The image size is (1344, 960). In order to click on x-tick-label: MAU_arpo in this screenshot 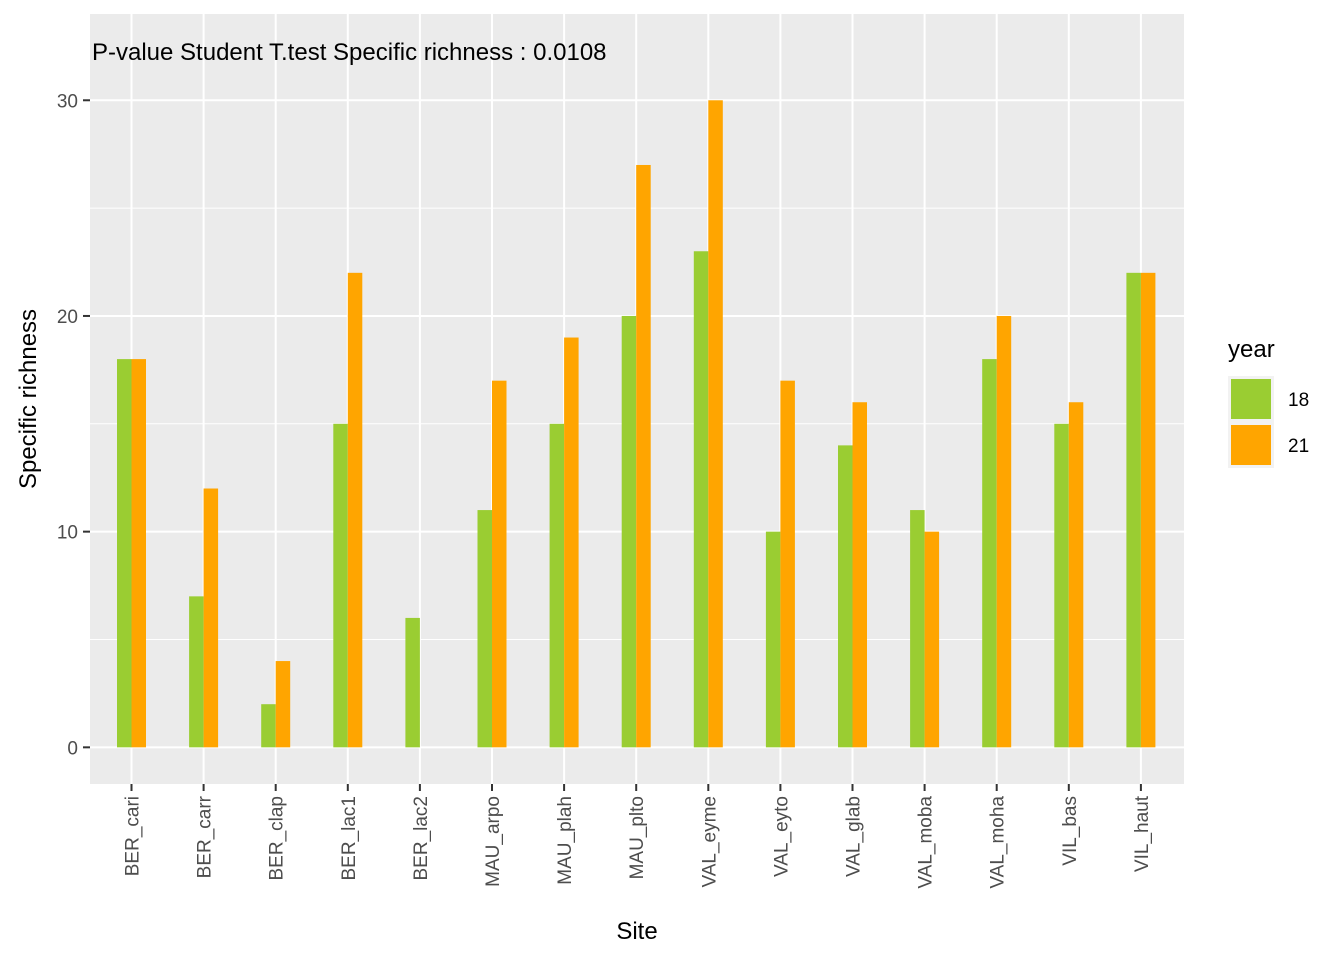, I will do `click(493, 841)`.